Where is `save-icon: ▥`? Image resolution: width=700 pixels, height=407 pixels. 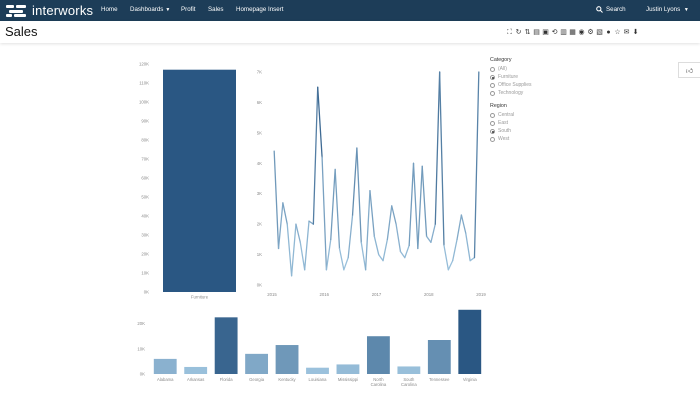 save-icon: ▥ is located at coordinates (563, 32).